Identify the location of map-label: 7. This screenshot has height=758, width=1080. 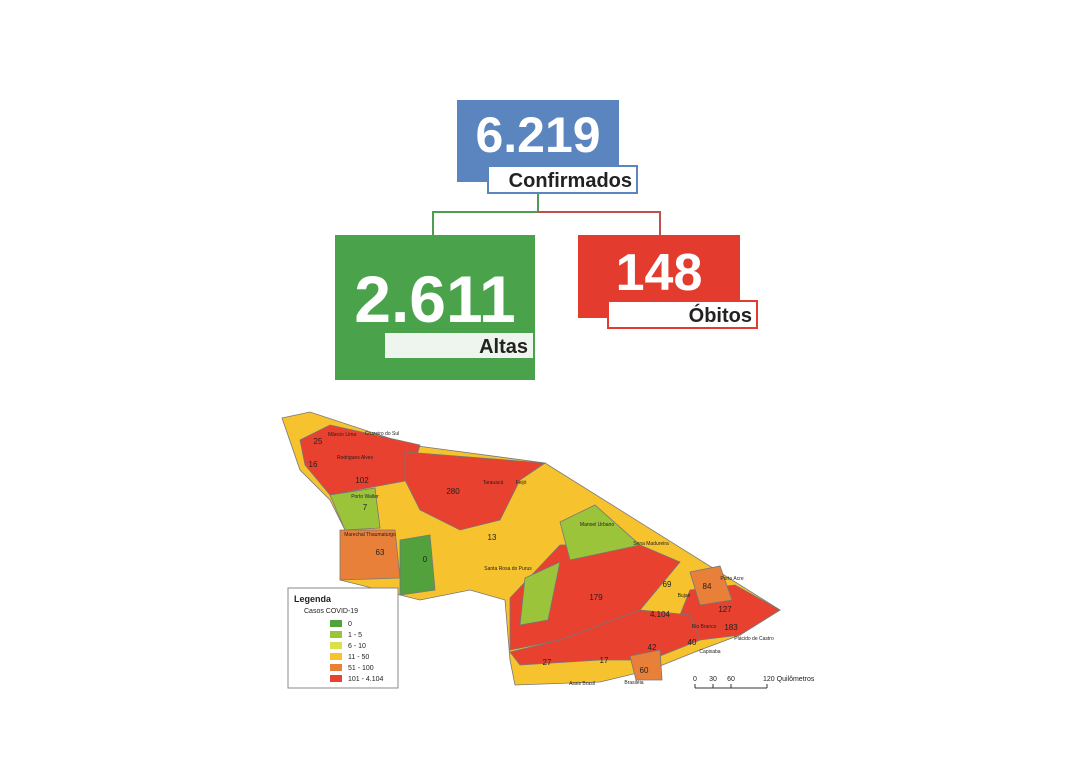
(365, 507).